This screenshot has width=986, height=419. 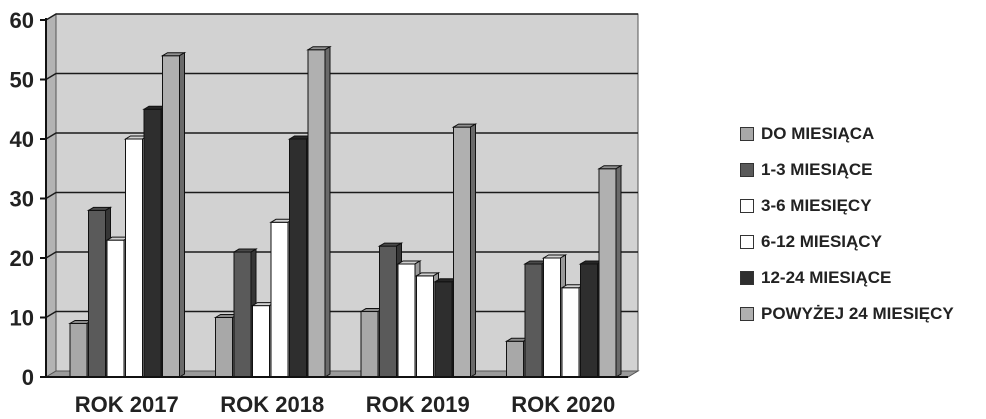 I want to click on x-tick-label: ROK 2020, so click(x=563, y=404).